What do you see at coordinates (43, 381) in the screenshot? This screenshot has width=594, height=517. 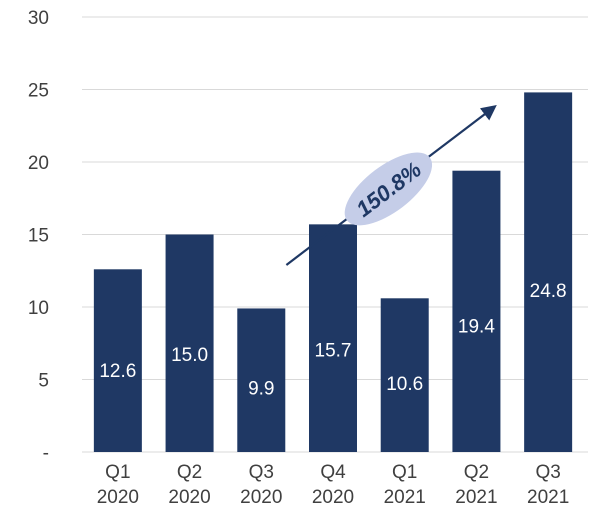 I see `y-tick-label: 5` at bounding box center [43, 381].